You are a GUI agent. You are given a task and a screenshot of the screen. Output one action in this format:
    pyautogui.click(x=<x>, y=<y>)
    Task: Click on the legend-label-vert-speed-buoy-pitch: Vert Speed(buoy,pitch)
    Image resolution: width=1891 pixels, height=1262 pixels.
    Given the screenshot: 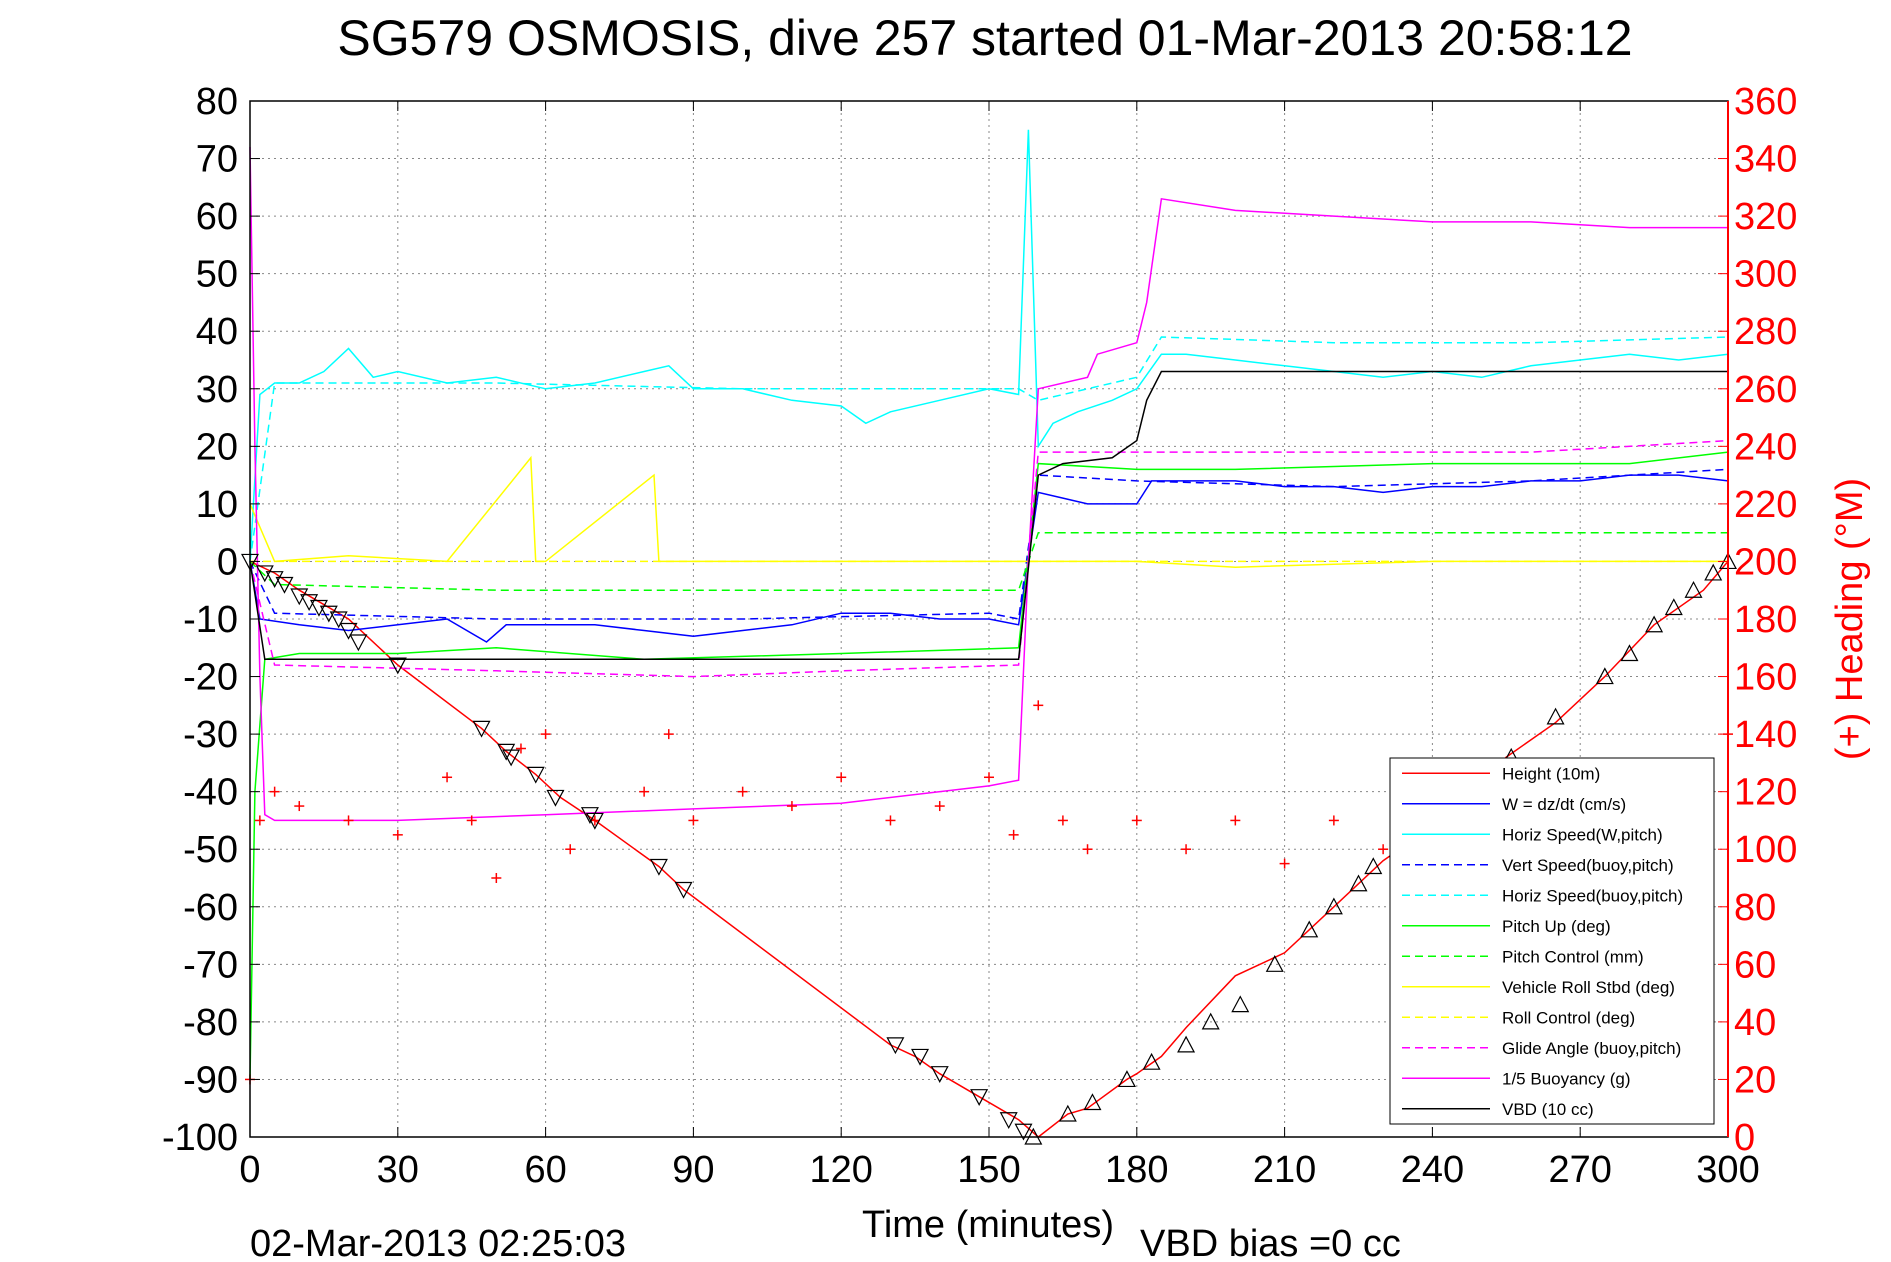 What is the action you would take?
    pyautogui.click(x=1588, y=865)
    